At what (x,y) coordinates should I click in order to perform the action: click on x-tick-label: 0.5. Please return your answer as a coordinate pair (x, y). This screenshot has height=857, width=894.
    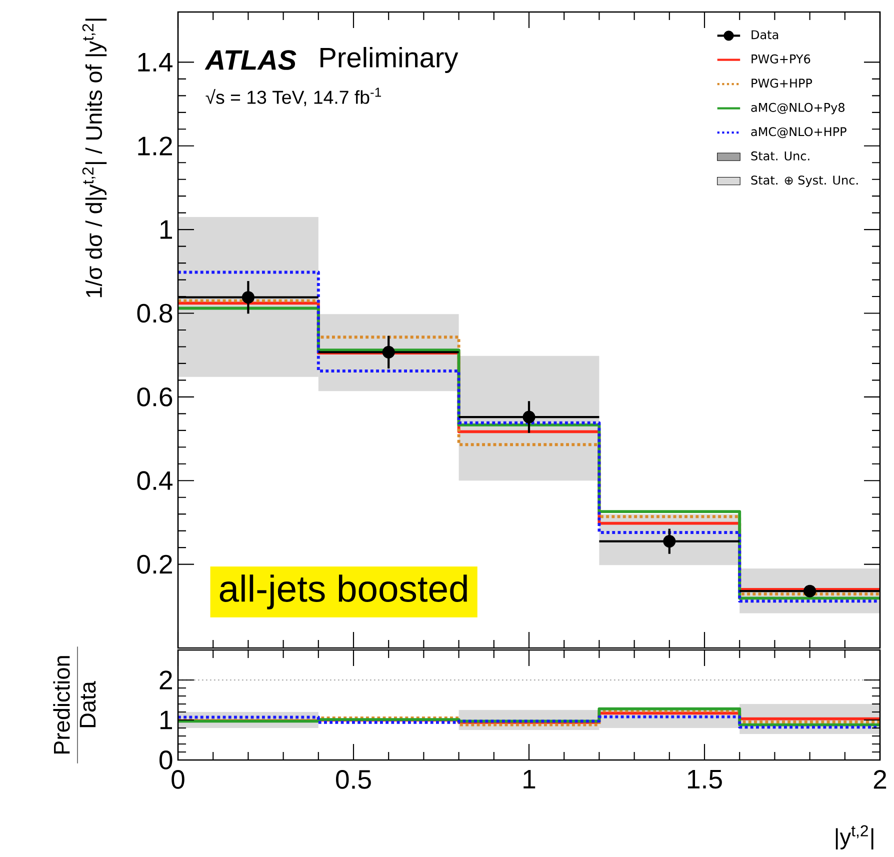
    Looking at the image, I should click on (353, 779).